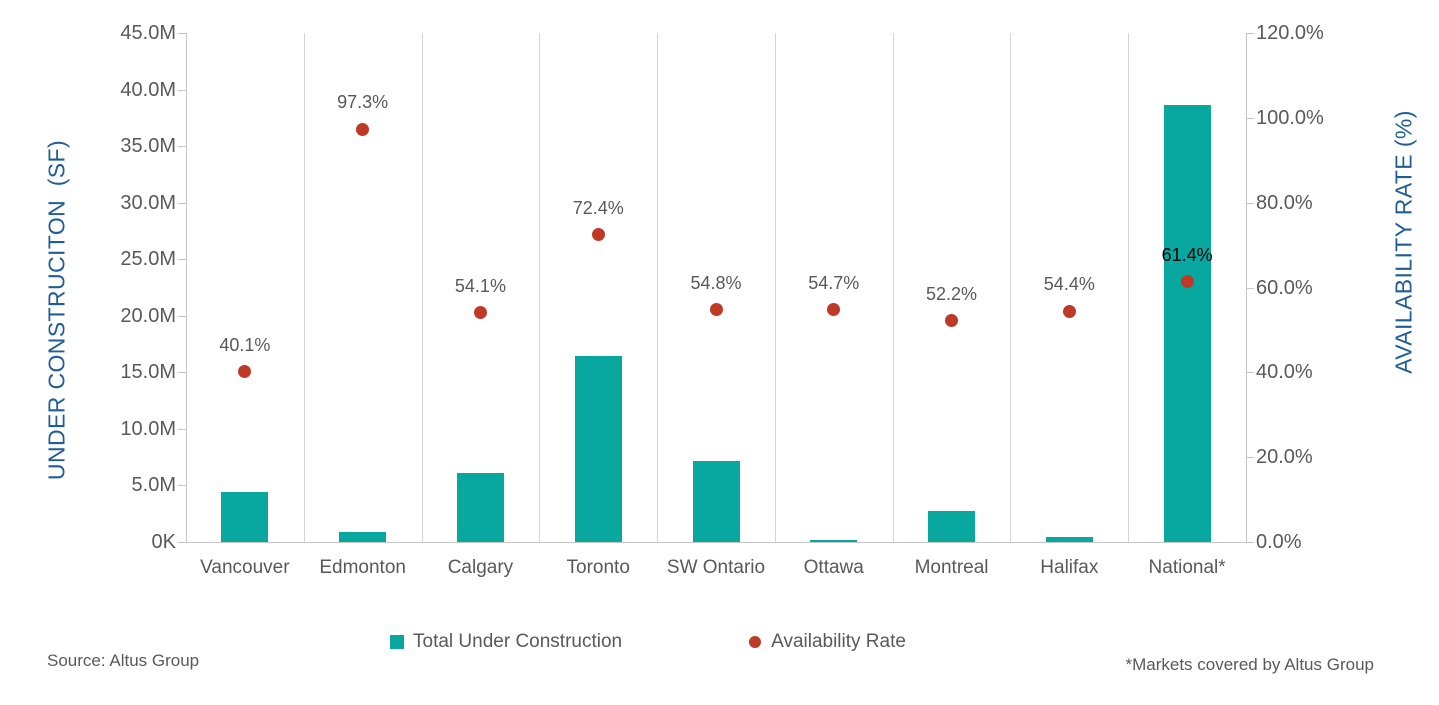 The image size is (1439, 705). What do you see at coordinates (148, 33) in the screenshot?
I see `left-axis-tick-label: 45.0M` at bounding box center [148, 33].